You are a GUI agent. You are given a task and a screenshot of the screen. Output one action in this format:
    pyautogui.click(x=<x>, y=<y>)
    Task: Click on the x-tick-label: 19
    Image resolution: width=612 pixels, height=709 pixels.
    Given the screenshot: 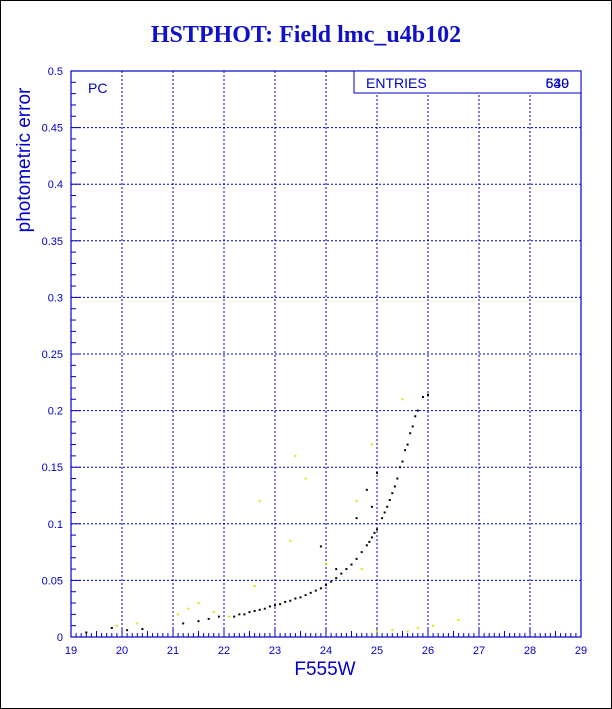 What is the action you would take?
    pyautogui.click(x=71, y=651)
    